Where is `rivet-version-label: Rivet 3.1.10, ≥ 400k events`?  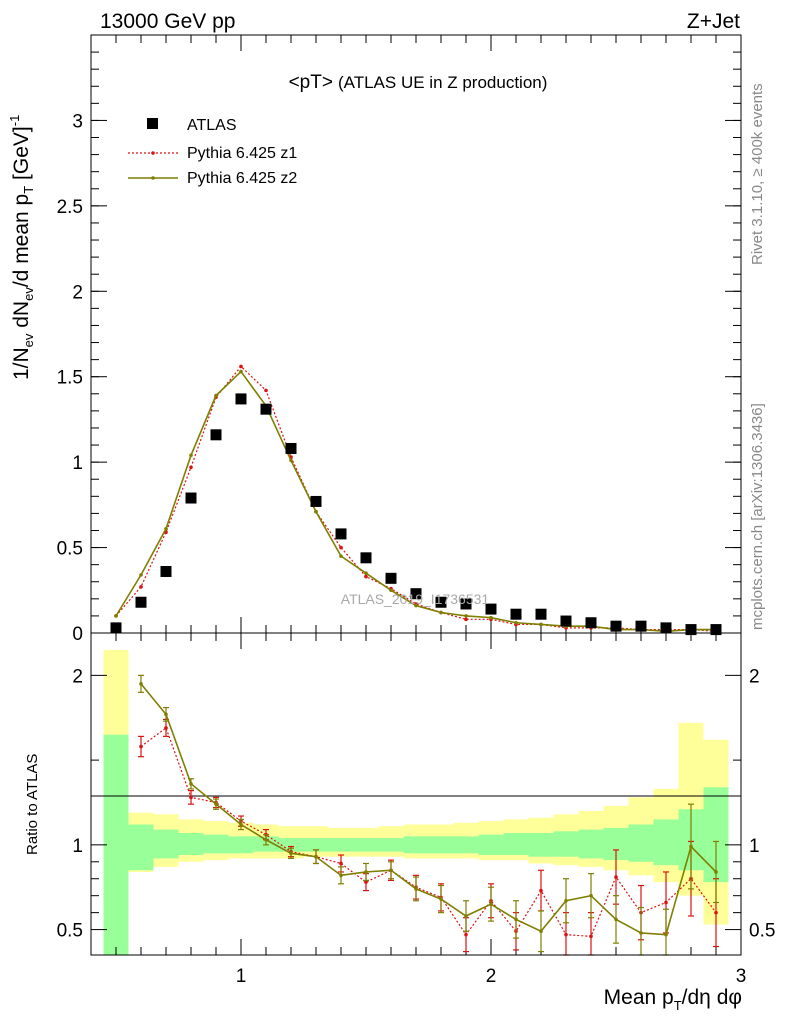 rivet-version-label: Rivet 3.1.10, ≥ 400k events is located at coordinates (757, 174).